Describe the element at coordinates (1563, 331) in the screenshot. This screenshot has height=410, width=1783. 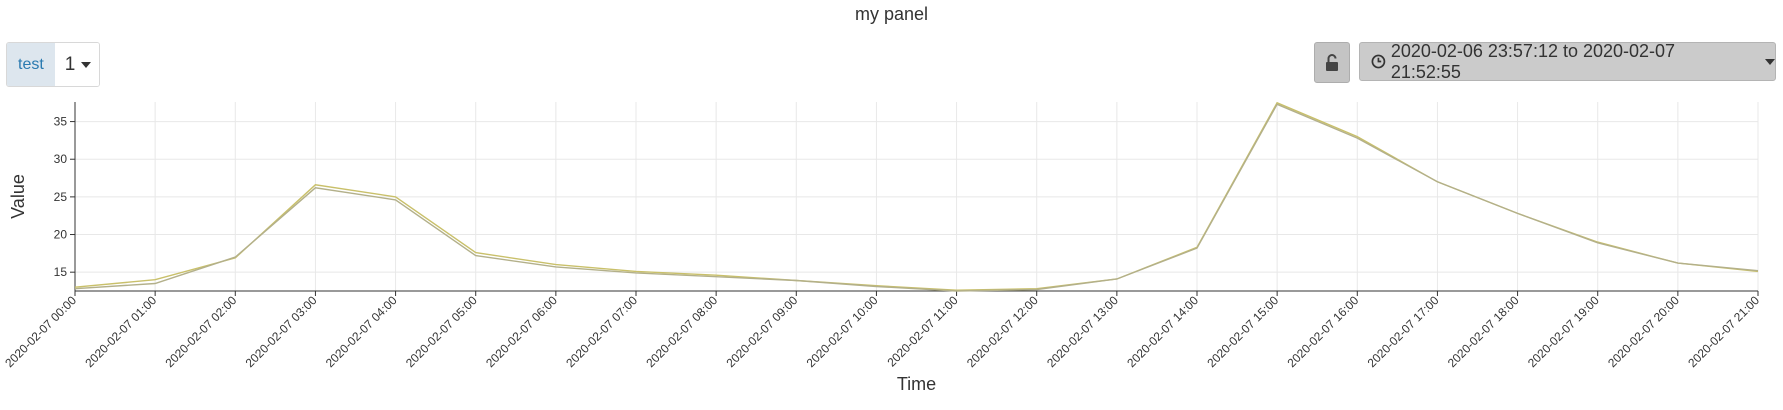
I see `x-tick-label: 2020-02-07 19:00` at that location.